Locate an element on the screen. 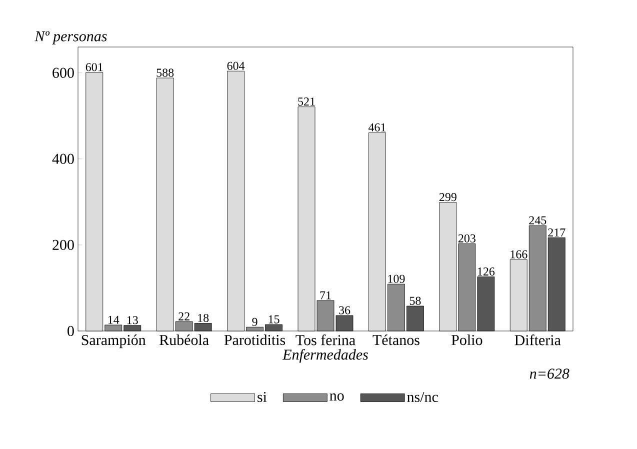 This screenshot has height=449, width=637. data-label: 109 is located at coordinates (396, 278).